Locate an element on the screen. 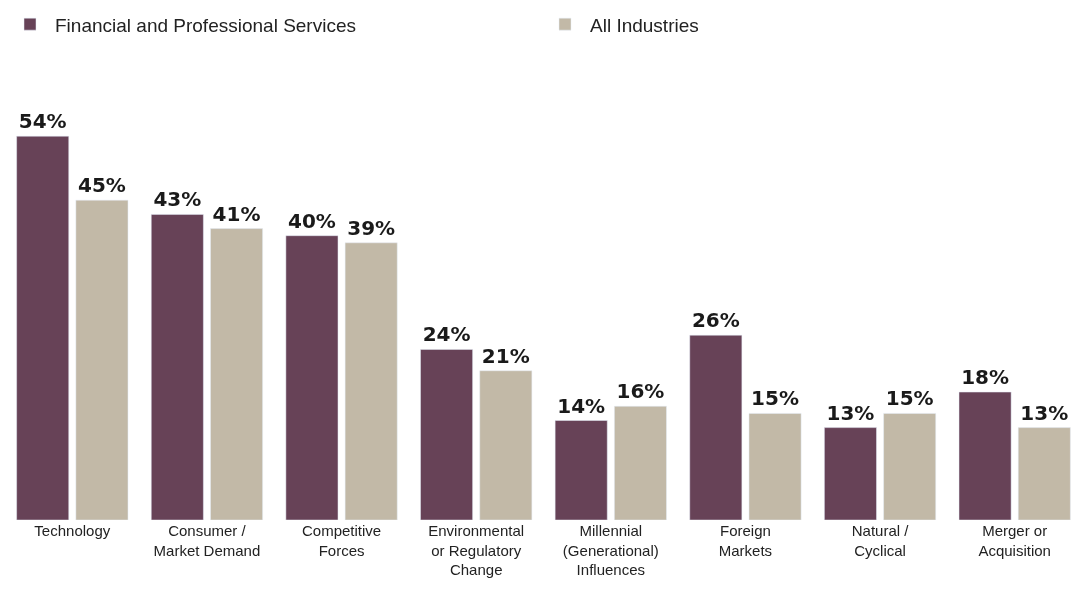 The height and width of the screenshot is (600, 1087). legend-label: All Industries is located at coordinates (644, 25).